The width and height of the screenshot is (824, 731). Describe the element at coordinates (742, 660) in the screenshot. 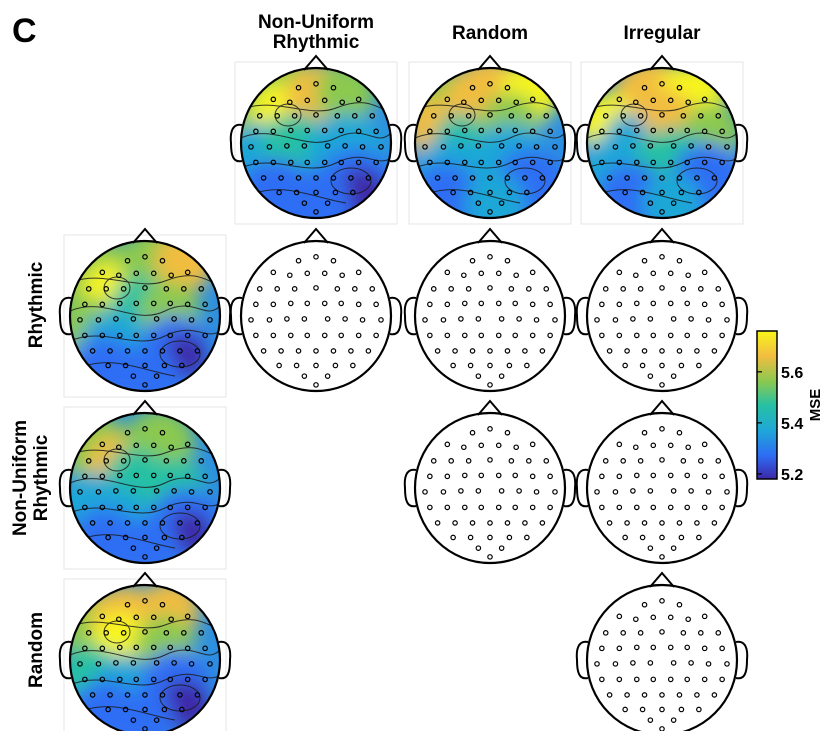

I see `right-ear-outline` at that location.